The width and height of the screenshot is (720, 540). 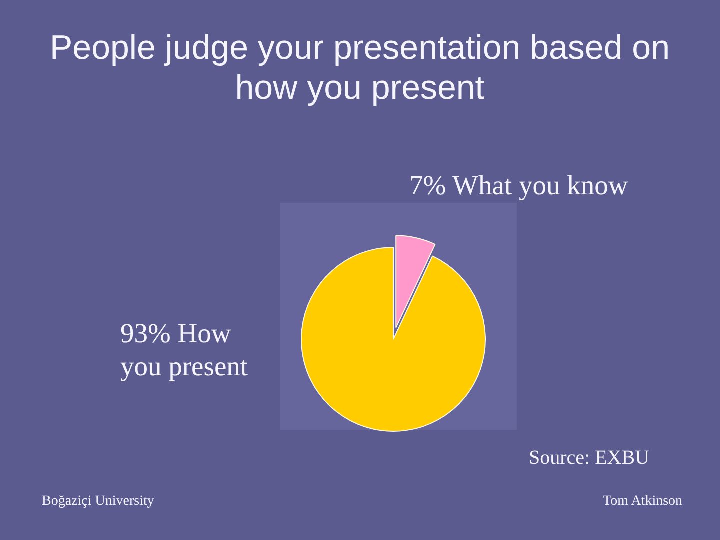 I want to click on slice-label: 93% How you present, so click(x=184, y=350).